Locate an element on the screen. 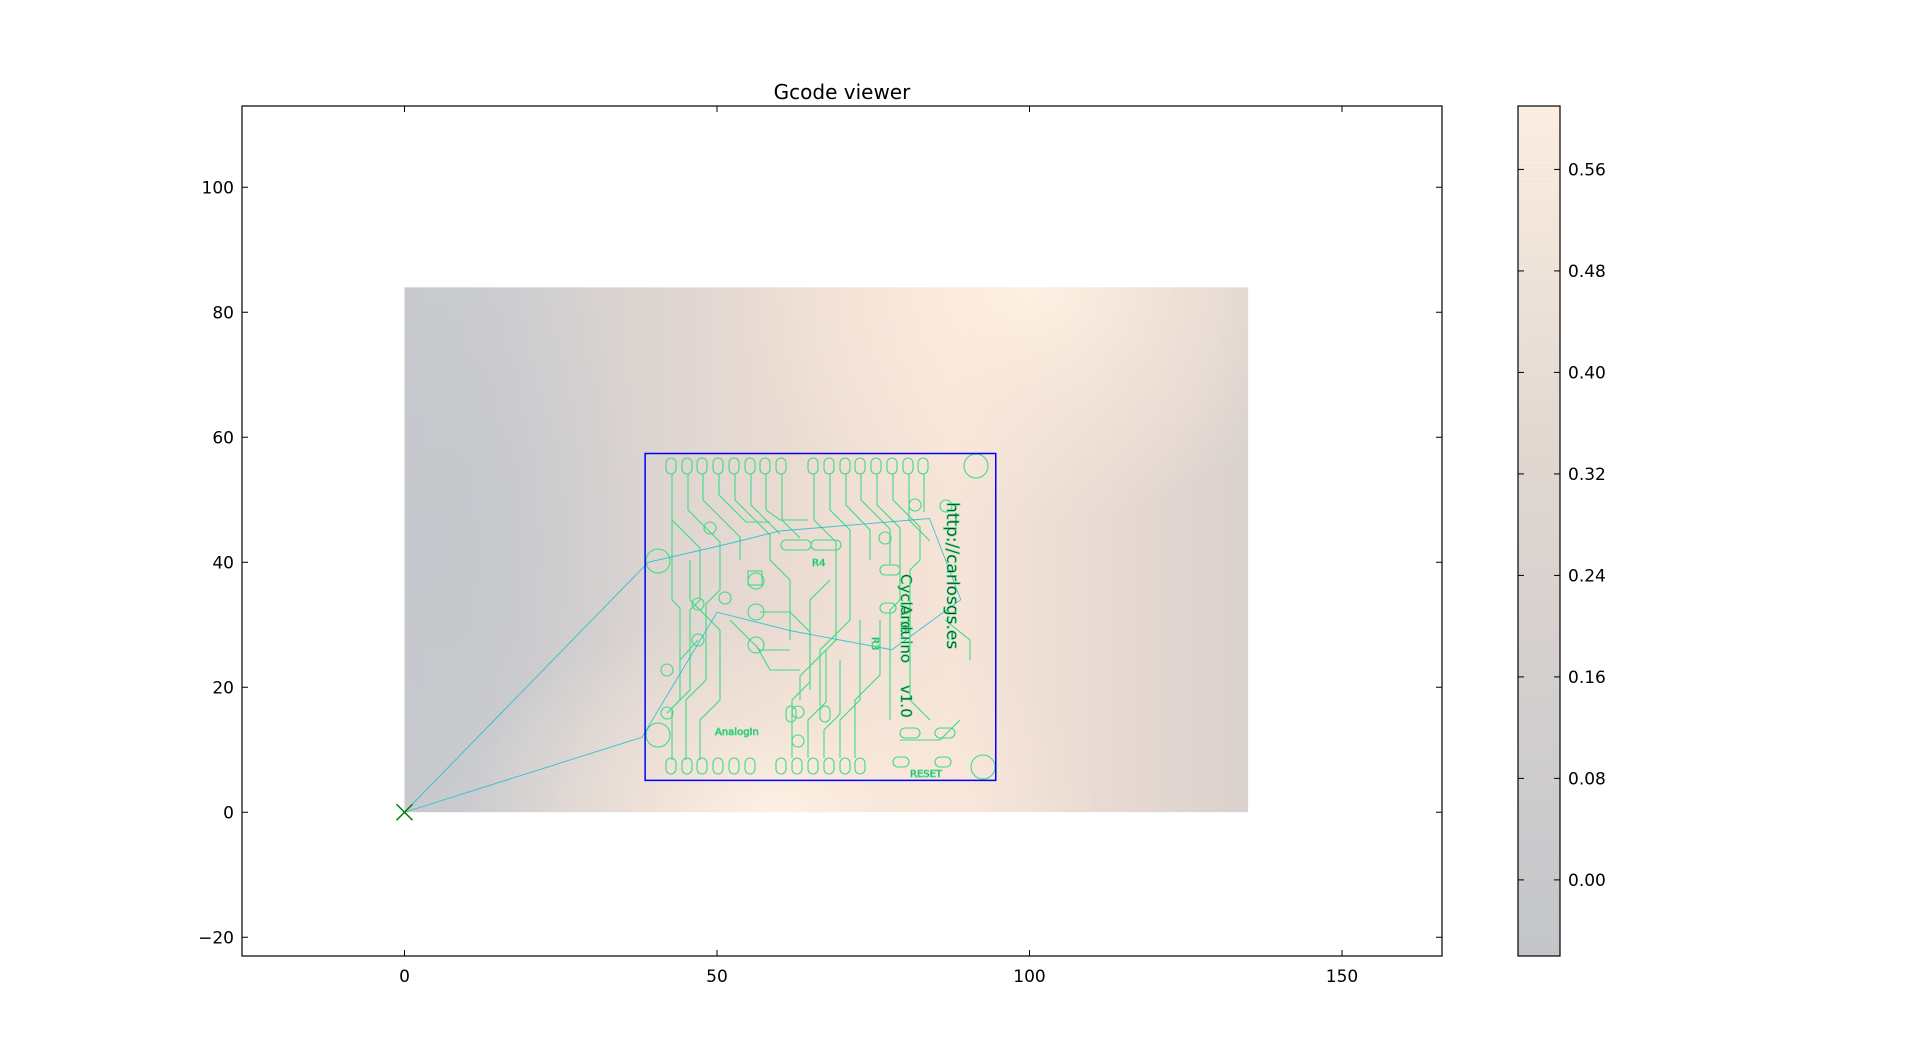 This screenshot has height=1052, width=1918. colorbar-tick-label: 0.40 is located at coordinates (1587, 373).